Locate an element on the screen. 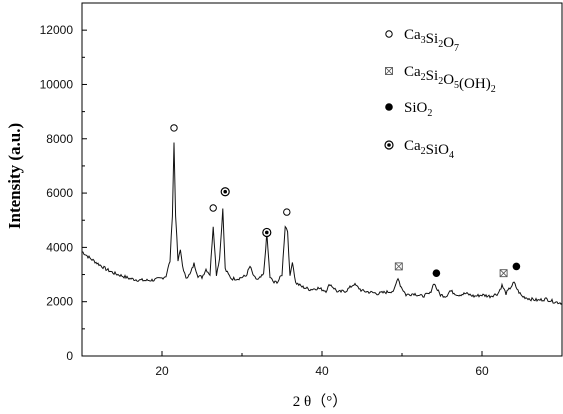  legend-label-subscript: 3 is located at coordinates (423, 40).